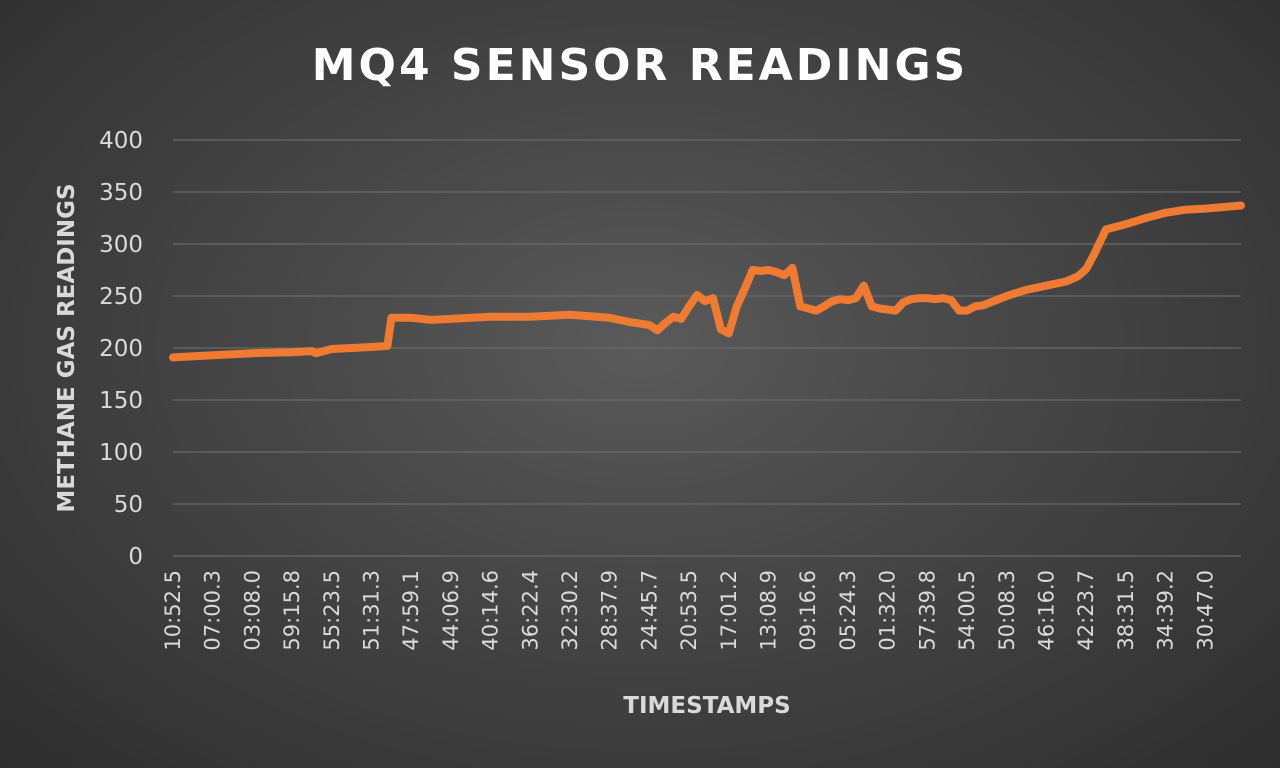 Image resolution: width=1280 pixels, height=768 pixels. Describe the element at coordinates (1086, 610) in the screenshot. I see `x-tick-label: 42:23.7` at that location.